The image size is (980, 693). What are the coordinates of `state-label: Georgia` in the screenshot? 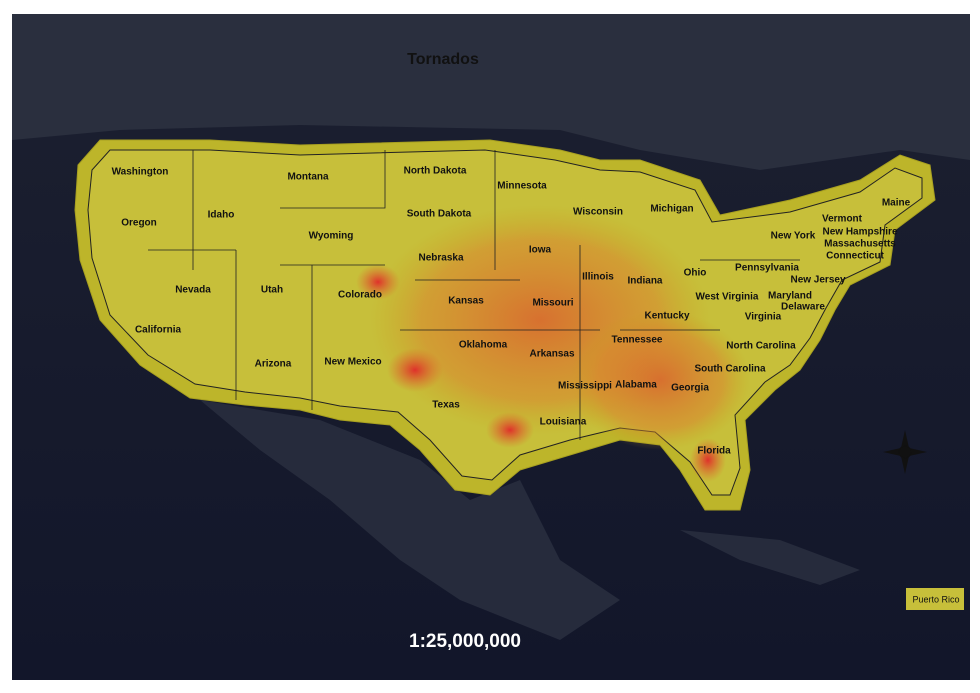 It's located at (690, 388).